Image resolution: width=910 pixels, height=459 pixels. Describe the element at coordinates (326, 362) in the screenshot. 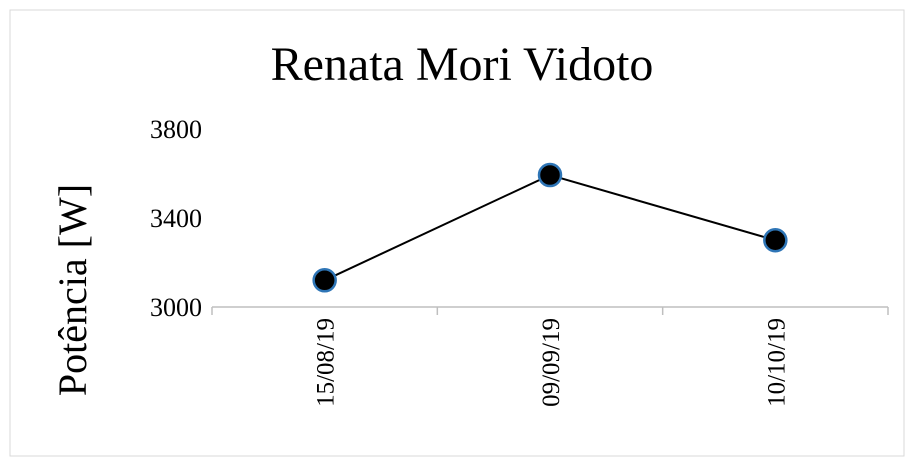

I see `x-tick-label: 15/08/19` at that location.